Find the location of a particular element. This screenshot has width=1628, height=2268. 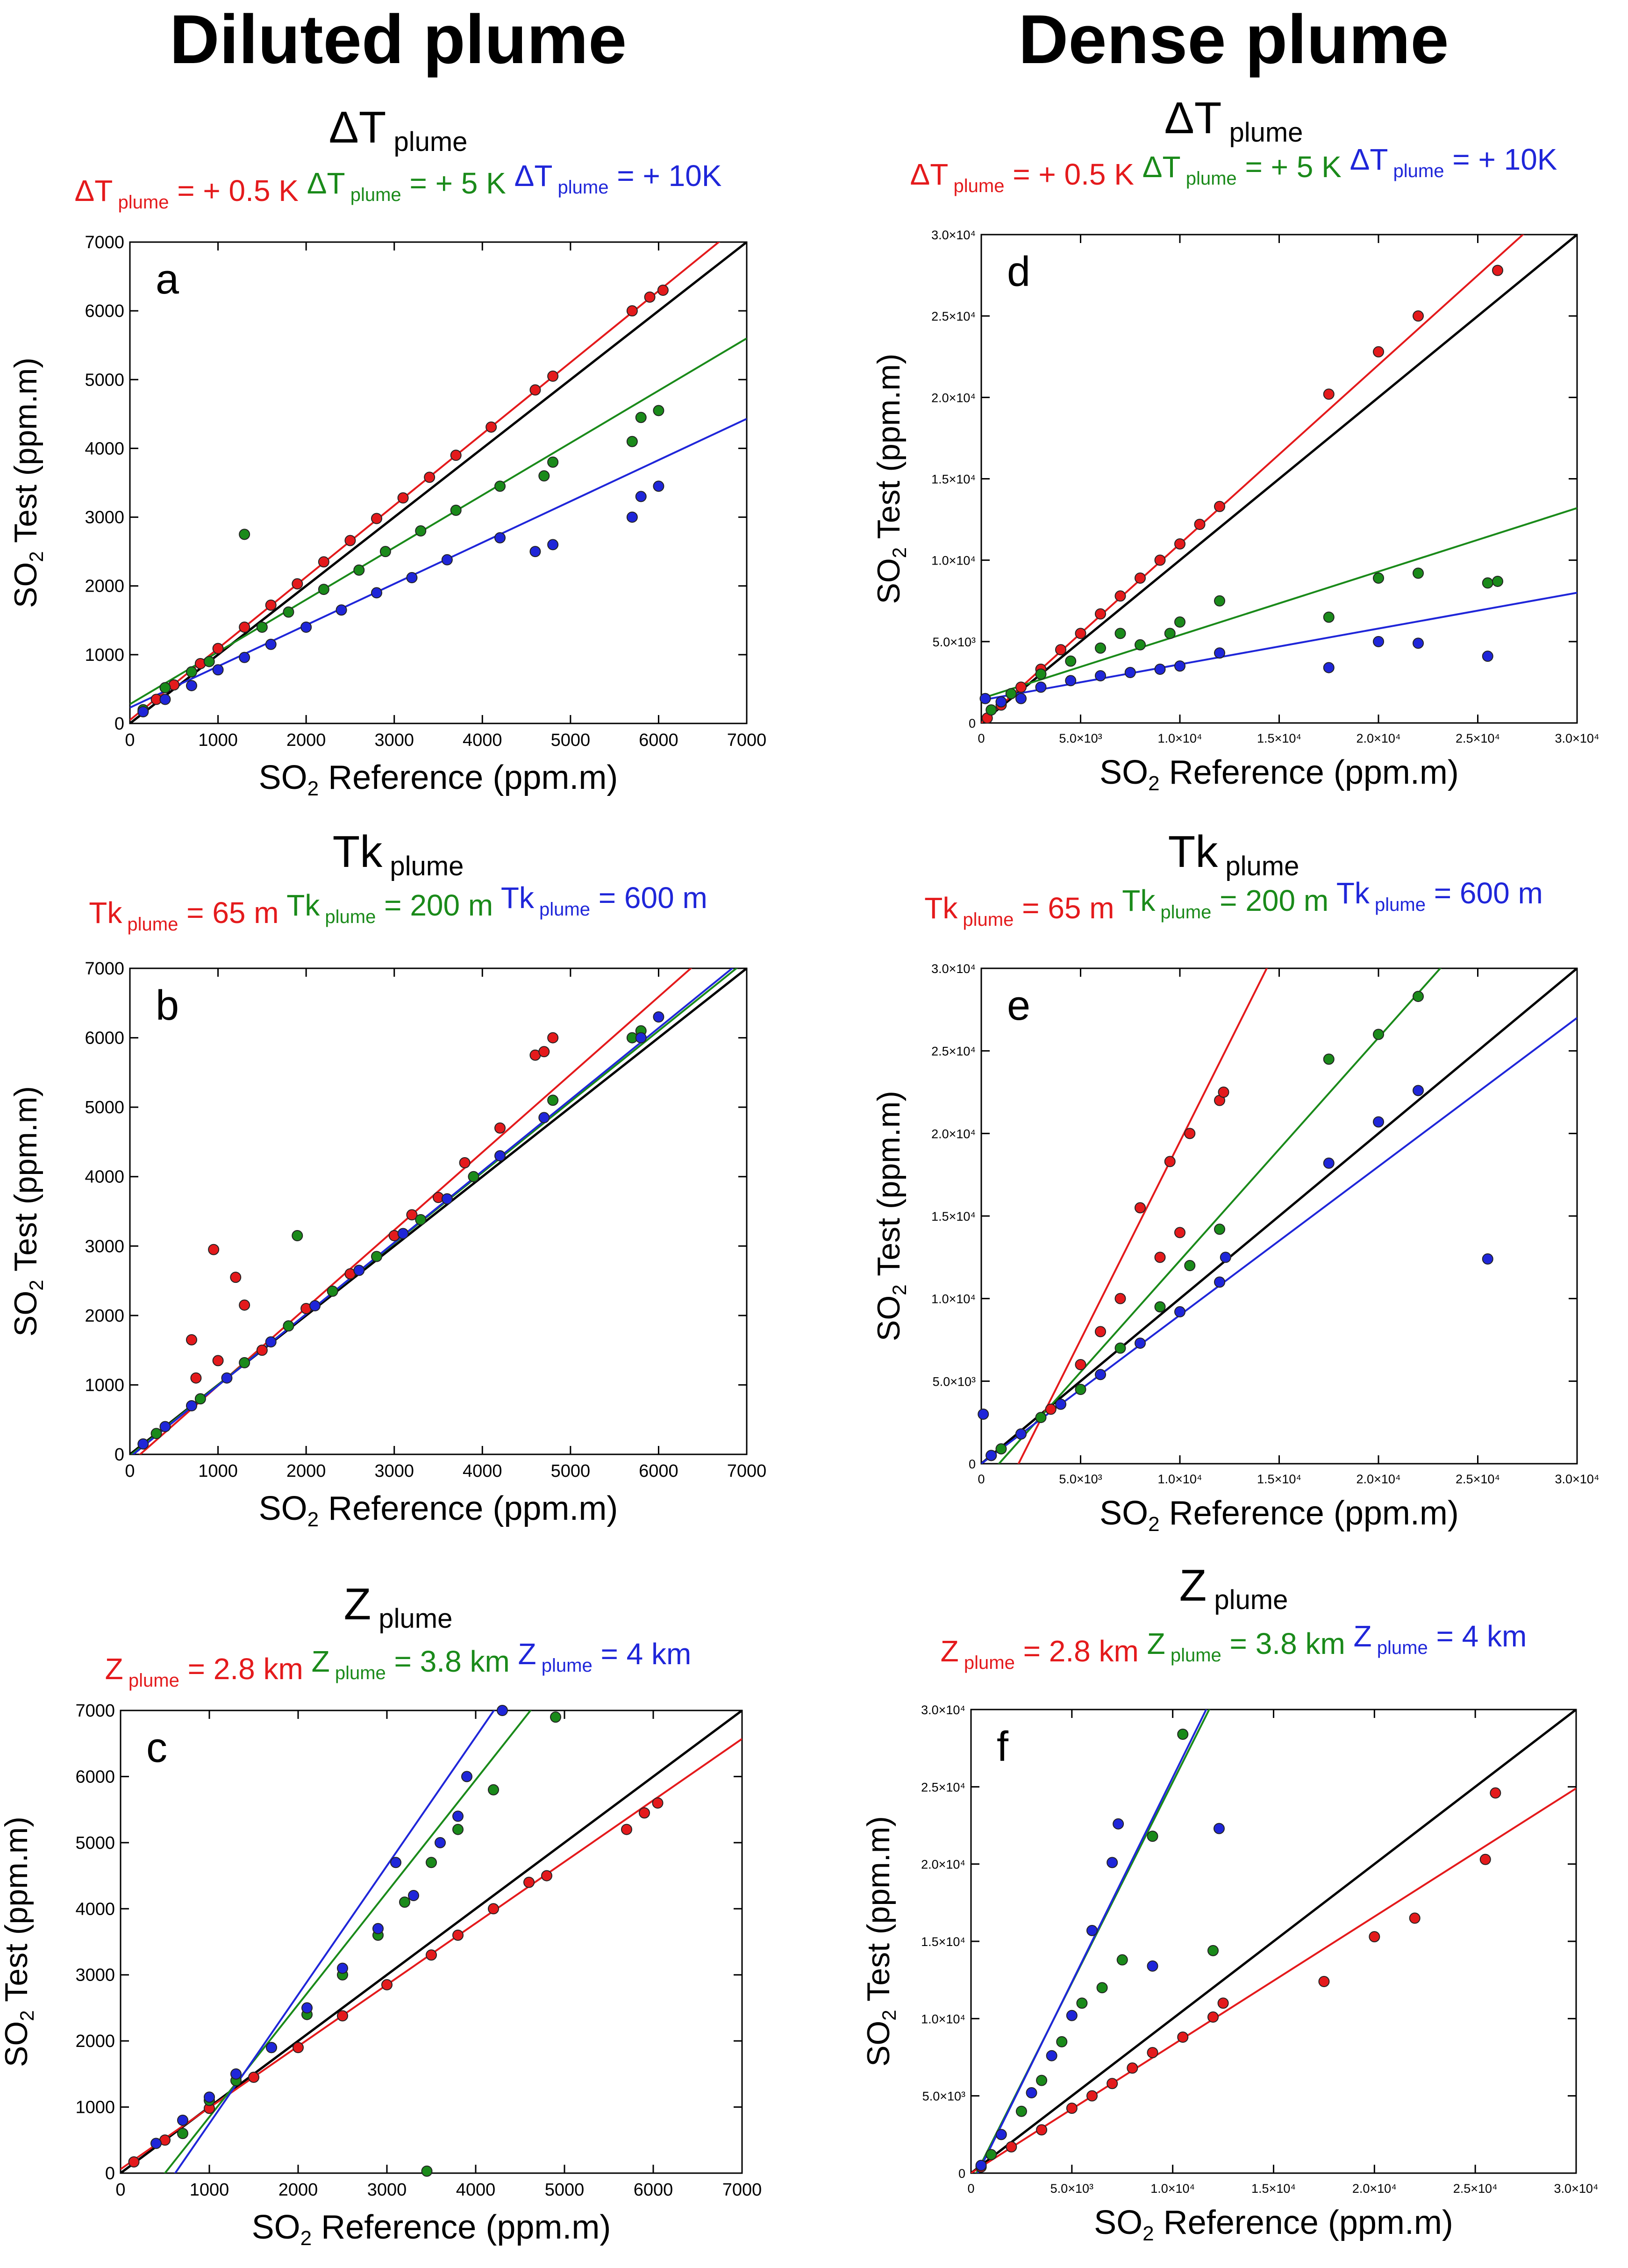

x-tick-label: 5.0×10³ is located at coordinates (1072, 2189).